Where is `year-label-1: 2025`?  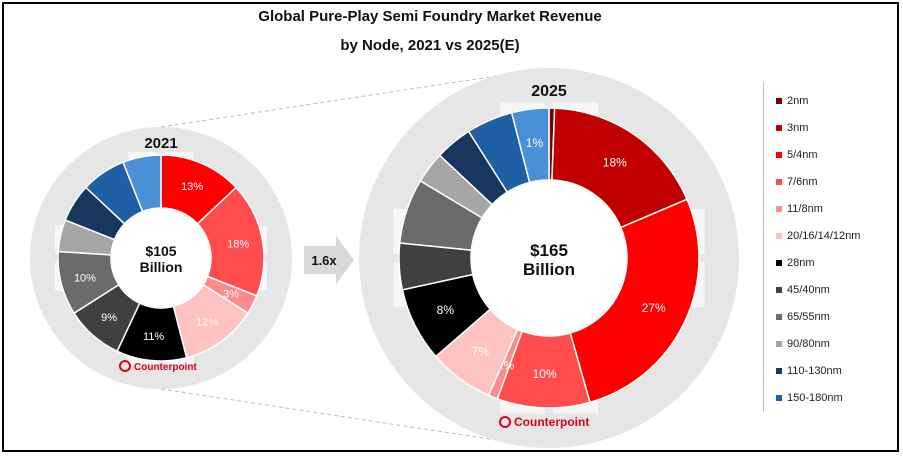 year-label-1: 2025 is located at coordinates (549, 91).